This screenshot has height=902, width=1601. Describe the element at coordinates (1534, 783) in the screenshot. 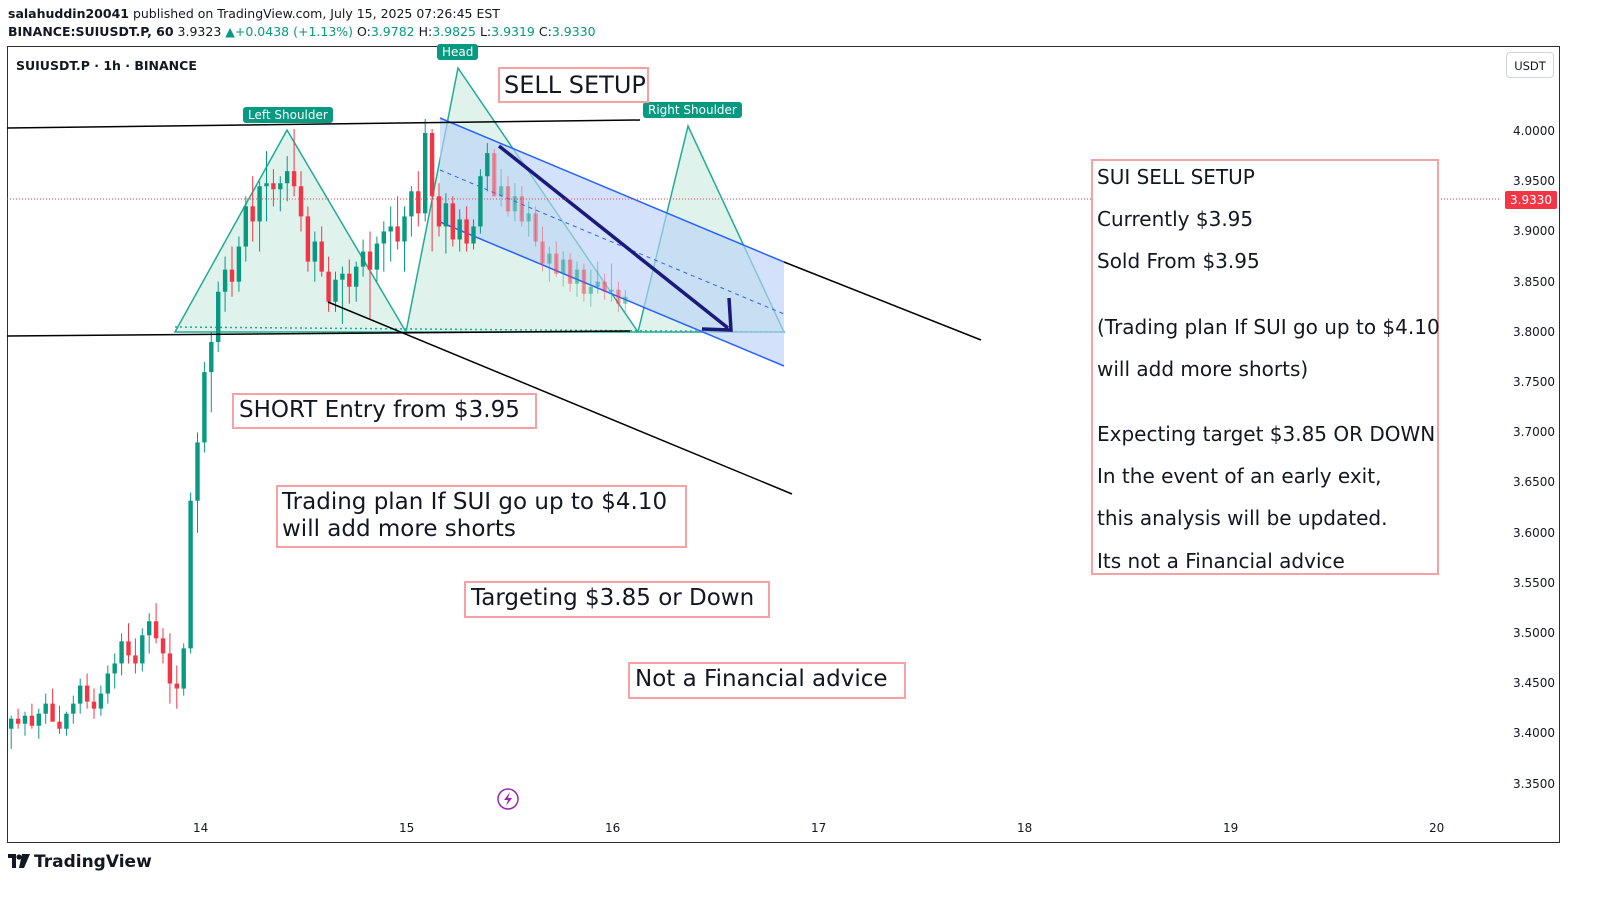

I see `price-axis-label: 3.3500` at that location.